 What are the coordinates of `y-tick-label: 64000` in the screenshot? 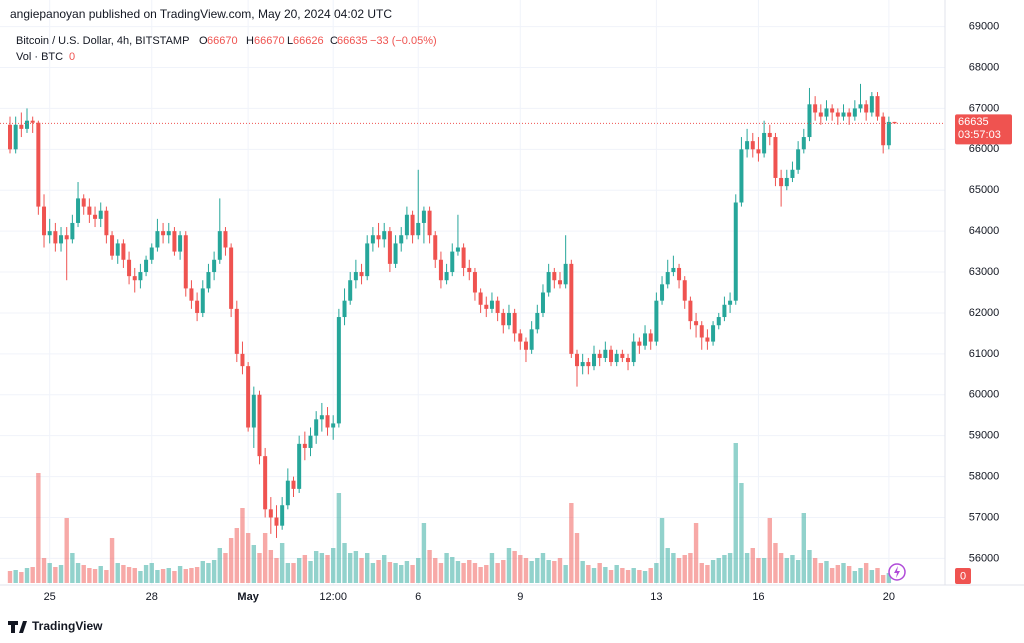 It's located at (984, 231).